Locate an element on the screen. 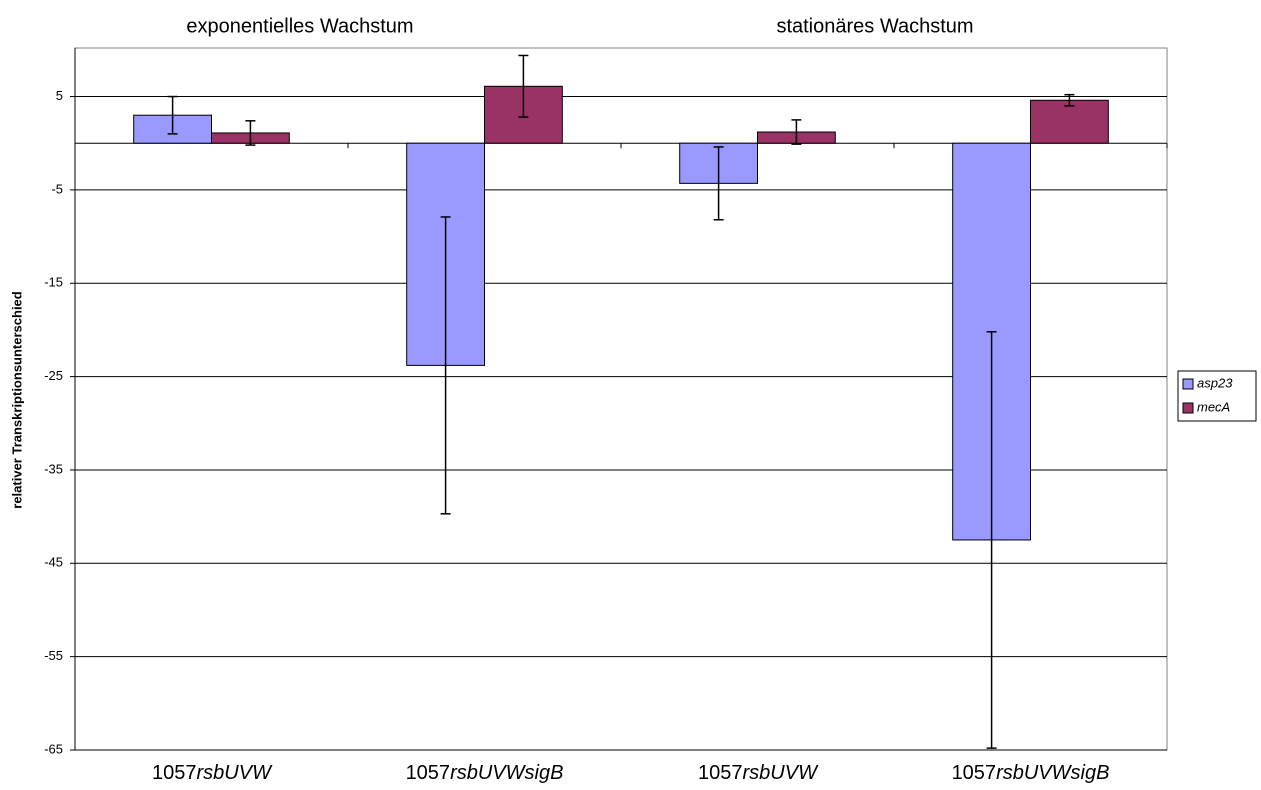 The height and width of the screenshot is (790, 1261). legend-label: mecA is located at coordinates (1213, 406).